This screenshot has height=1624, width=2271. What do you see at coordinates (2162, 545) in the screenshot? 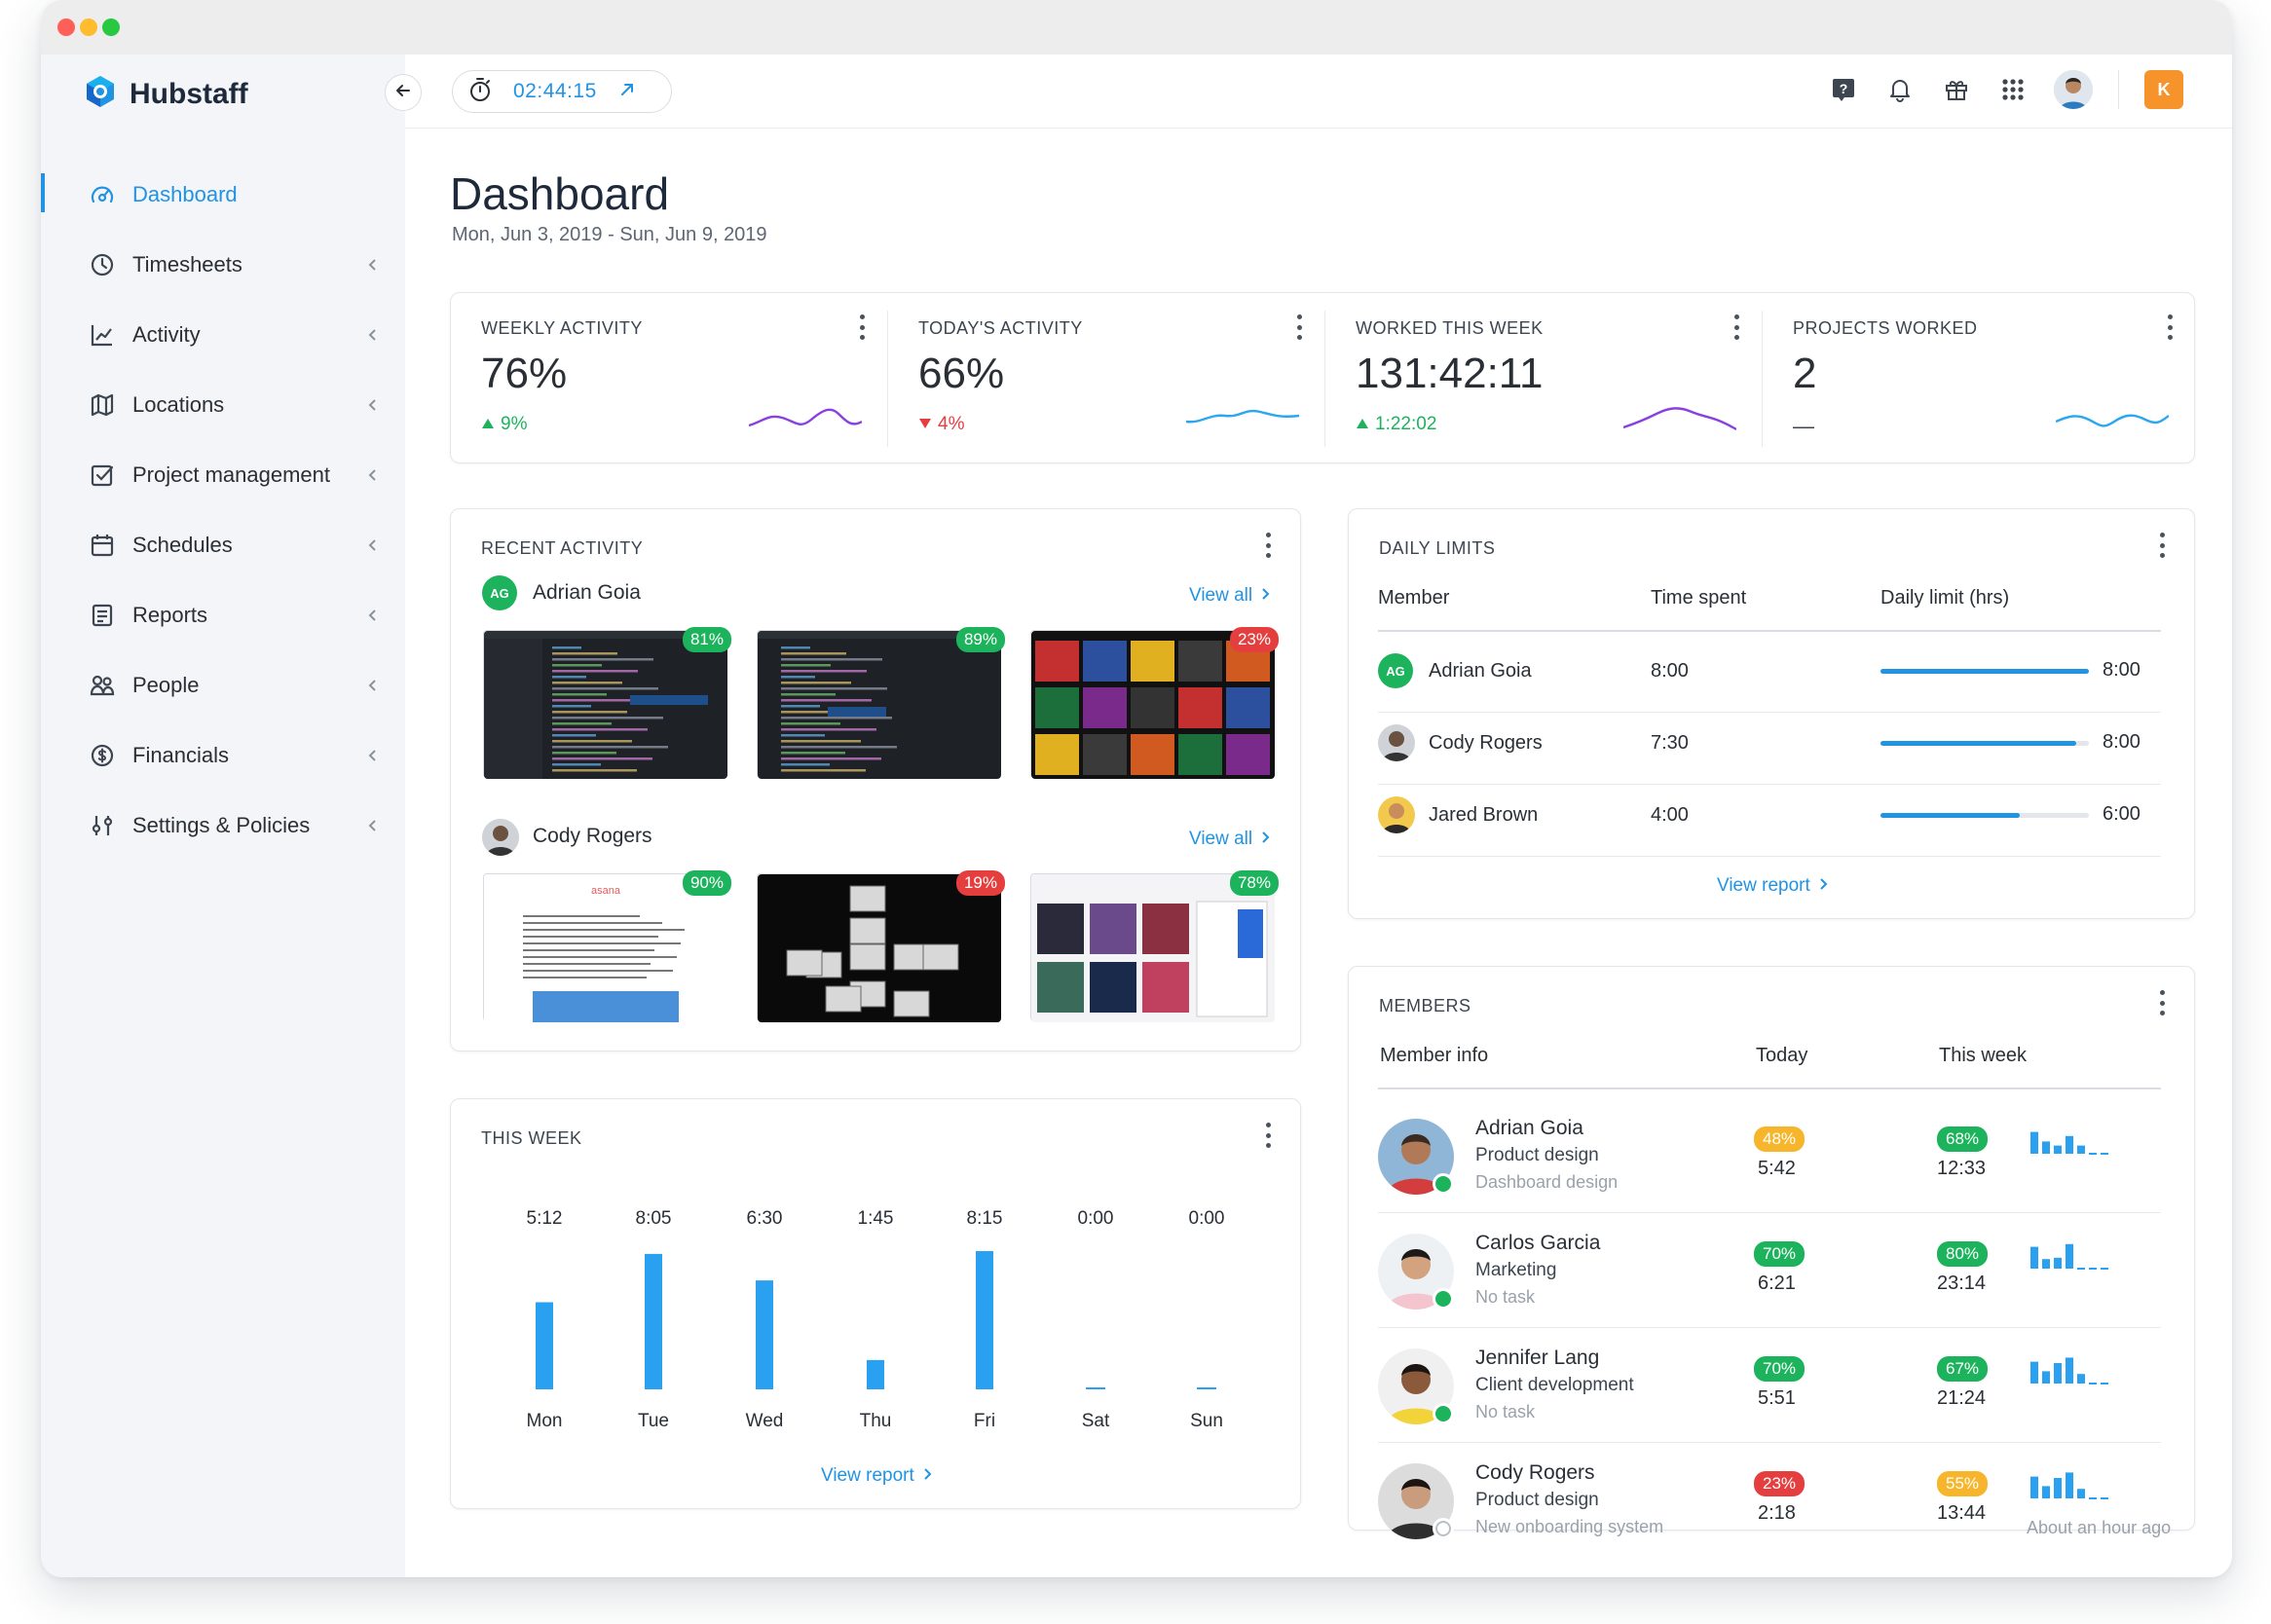
I see `daily-limits-menu-button` at bounding box center [2162, 545].